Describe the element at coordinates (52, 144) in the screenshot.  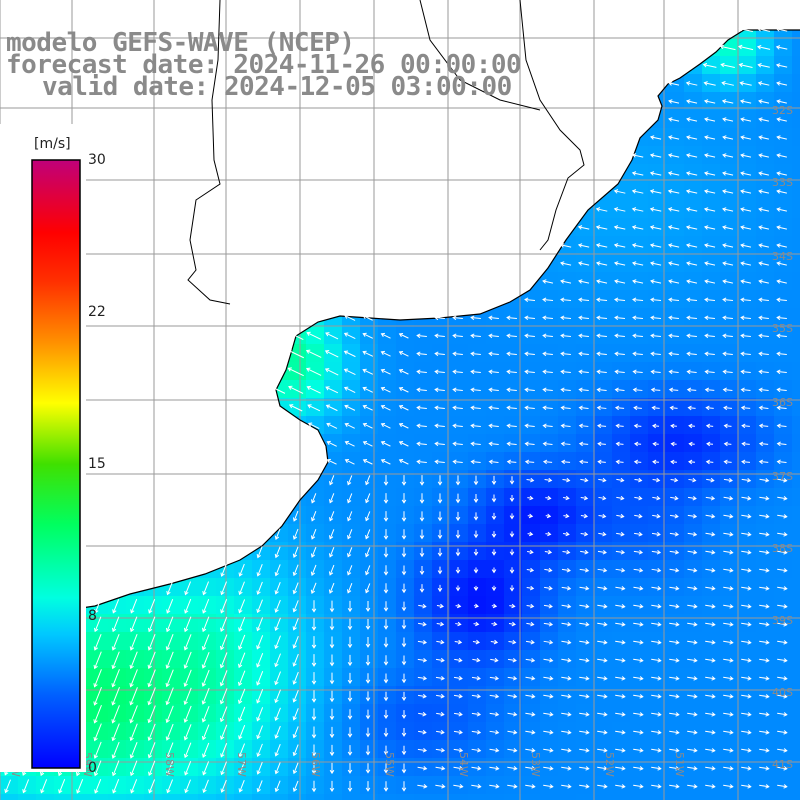
I see `colorbar-unit: [m/s]` at that location.